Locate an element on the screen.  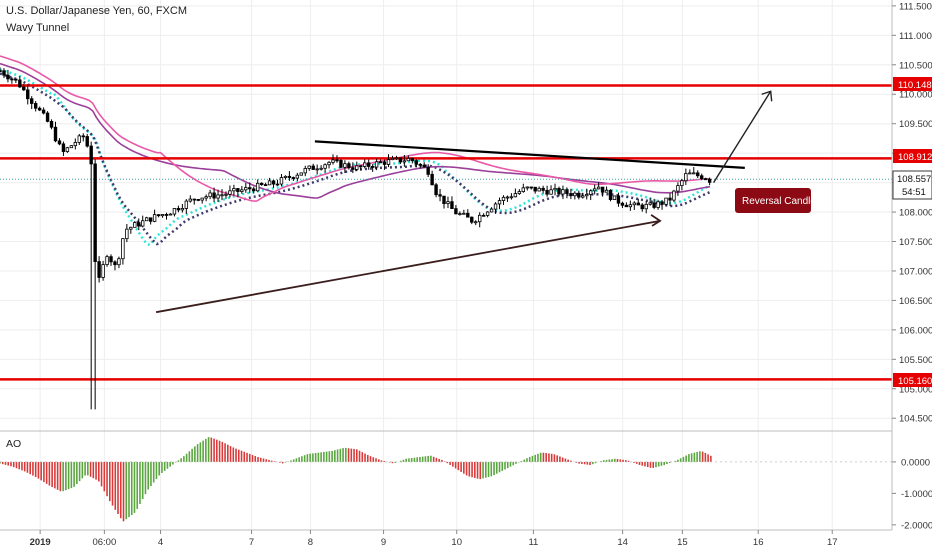
ao-tick-label: -1.0000 is located at coordinates (916, 494).